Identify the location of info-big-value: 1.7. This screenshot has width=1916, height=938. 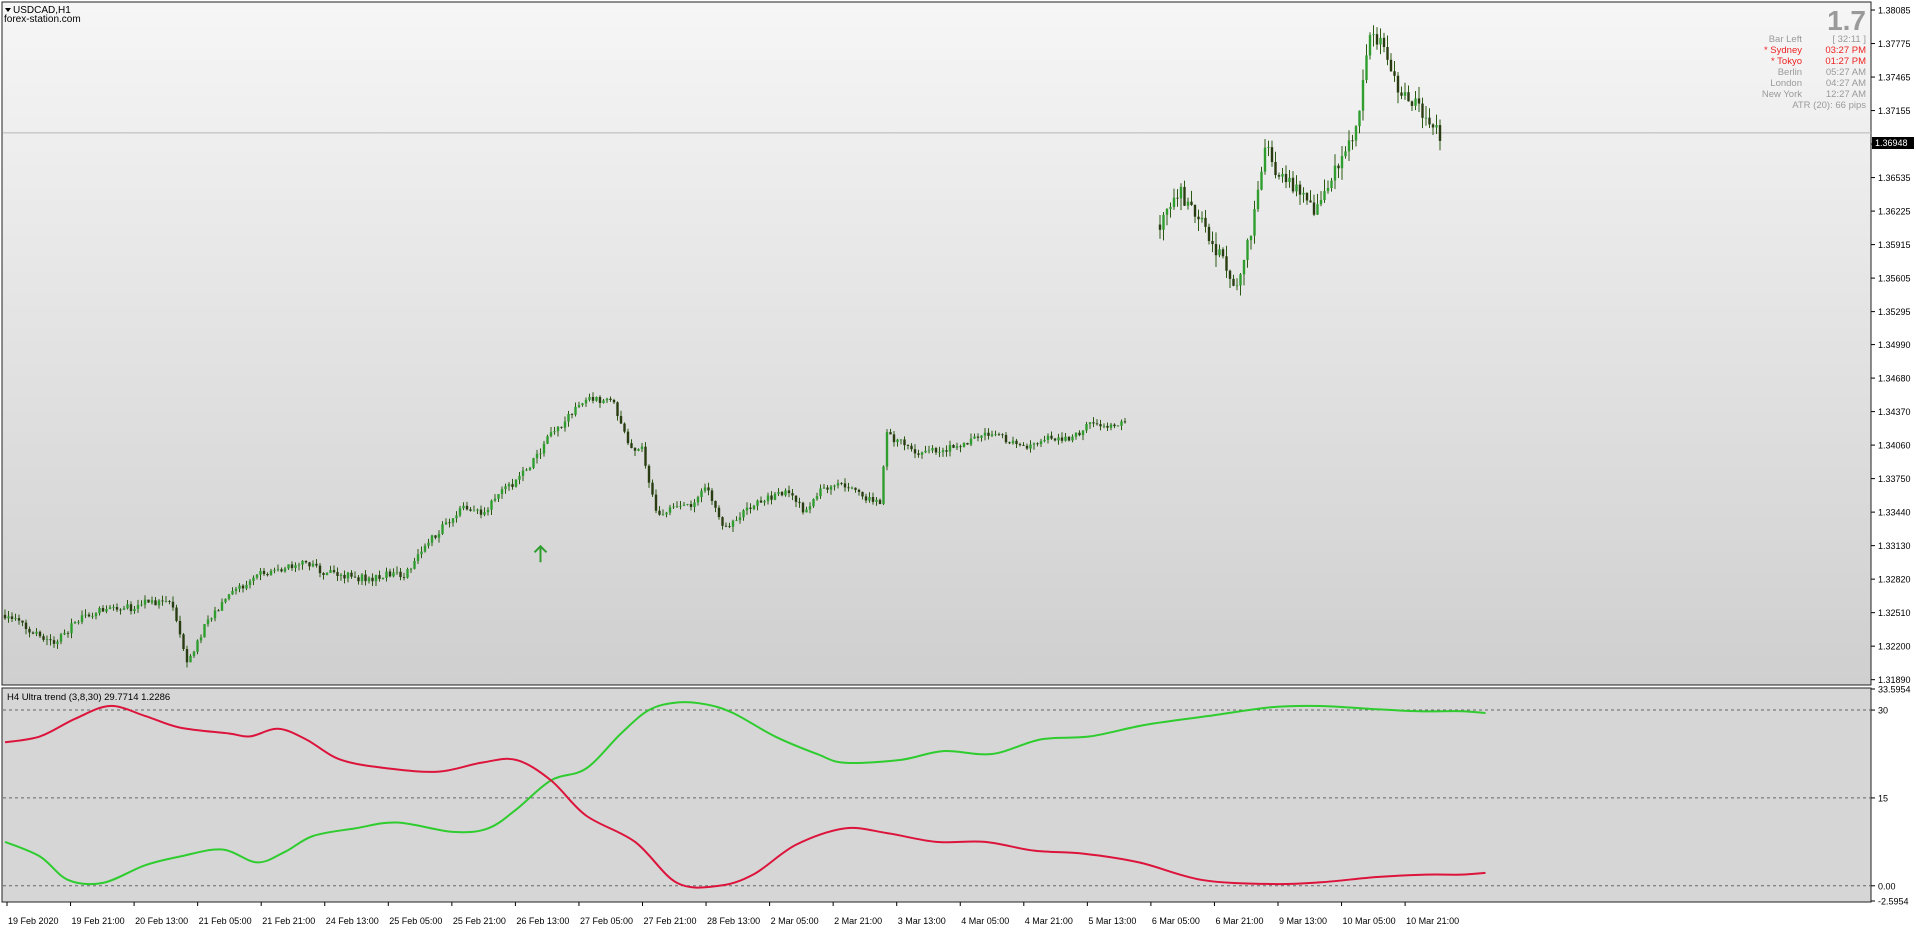
(1846, 20).